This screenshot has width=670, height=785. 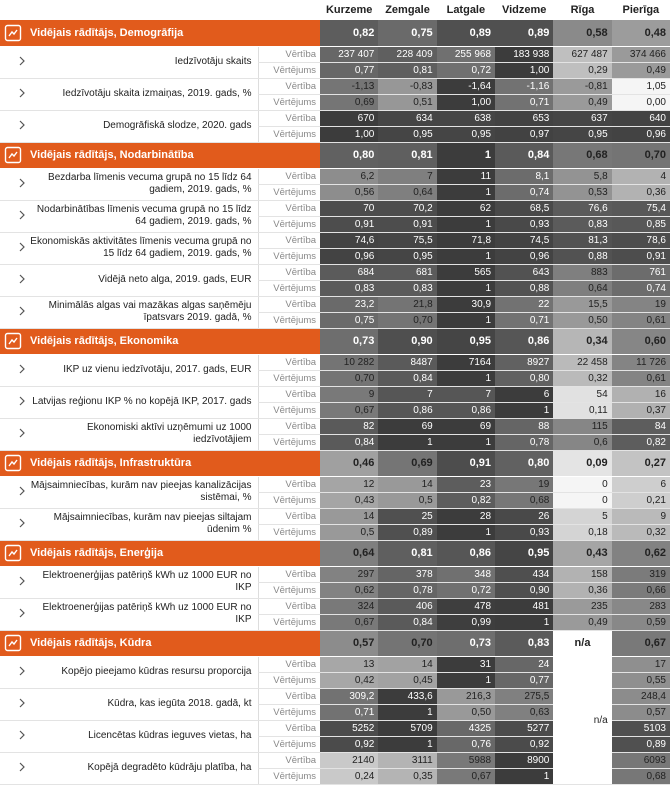 What do you see at coordinates (407, 500) in the screenshot?
I see `score-cell: 0,5` at bounding box center [407, 500].